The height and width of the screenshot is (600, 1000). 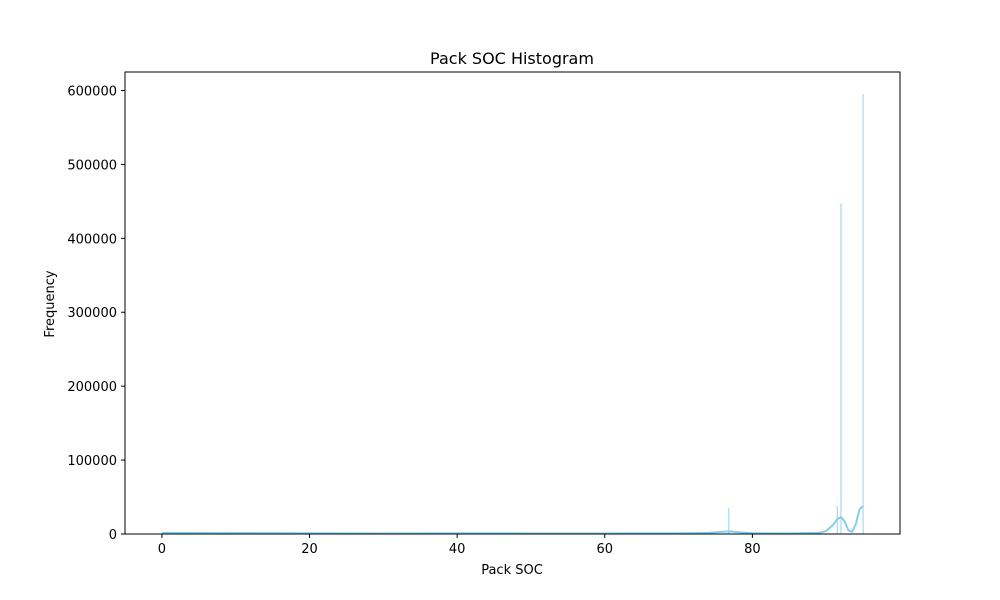 I want to click on chart-title: Pack SOC Histogram, so click(x=512, y=58).